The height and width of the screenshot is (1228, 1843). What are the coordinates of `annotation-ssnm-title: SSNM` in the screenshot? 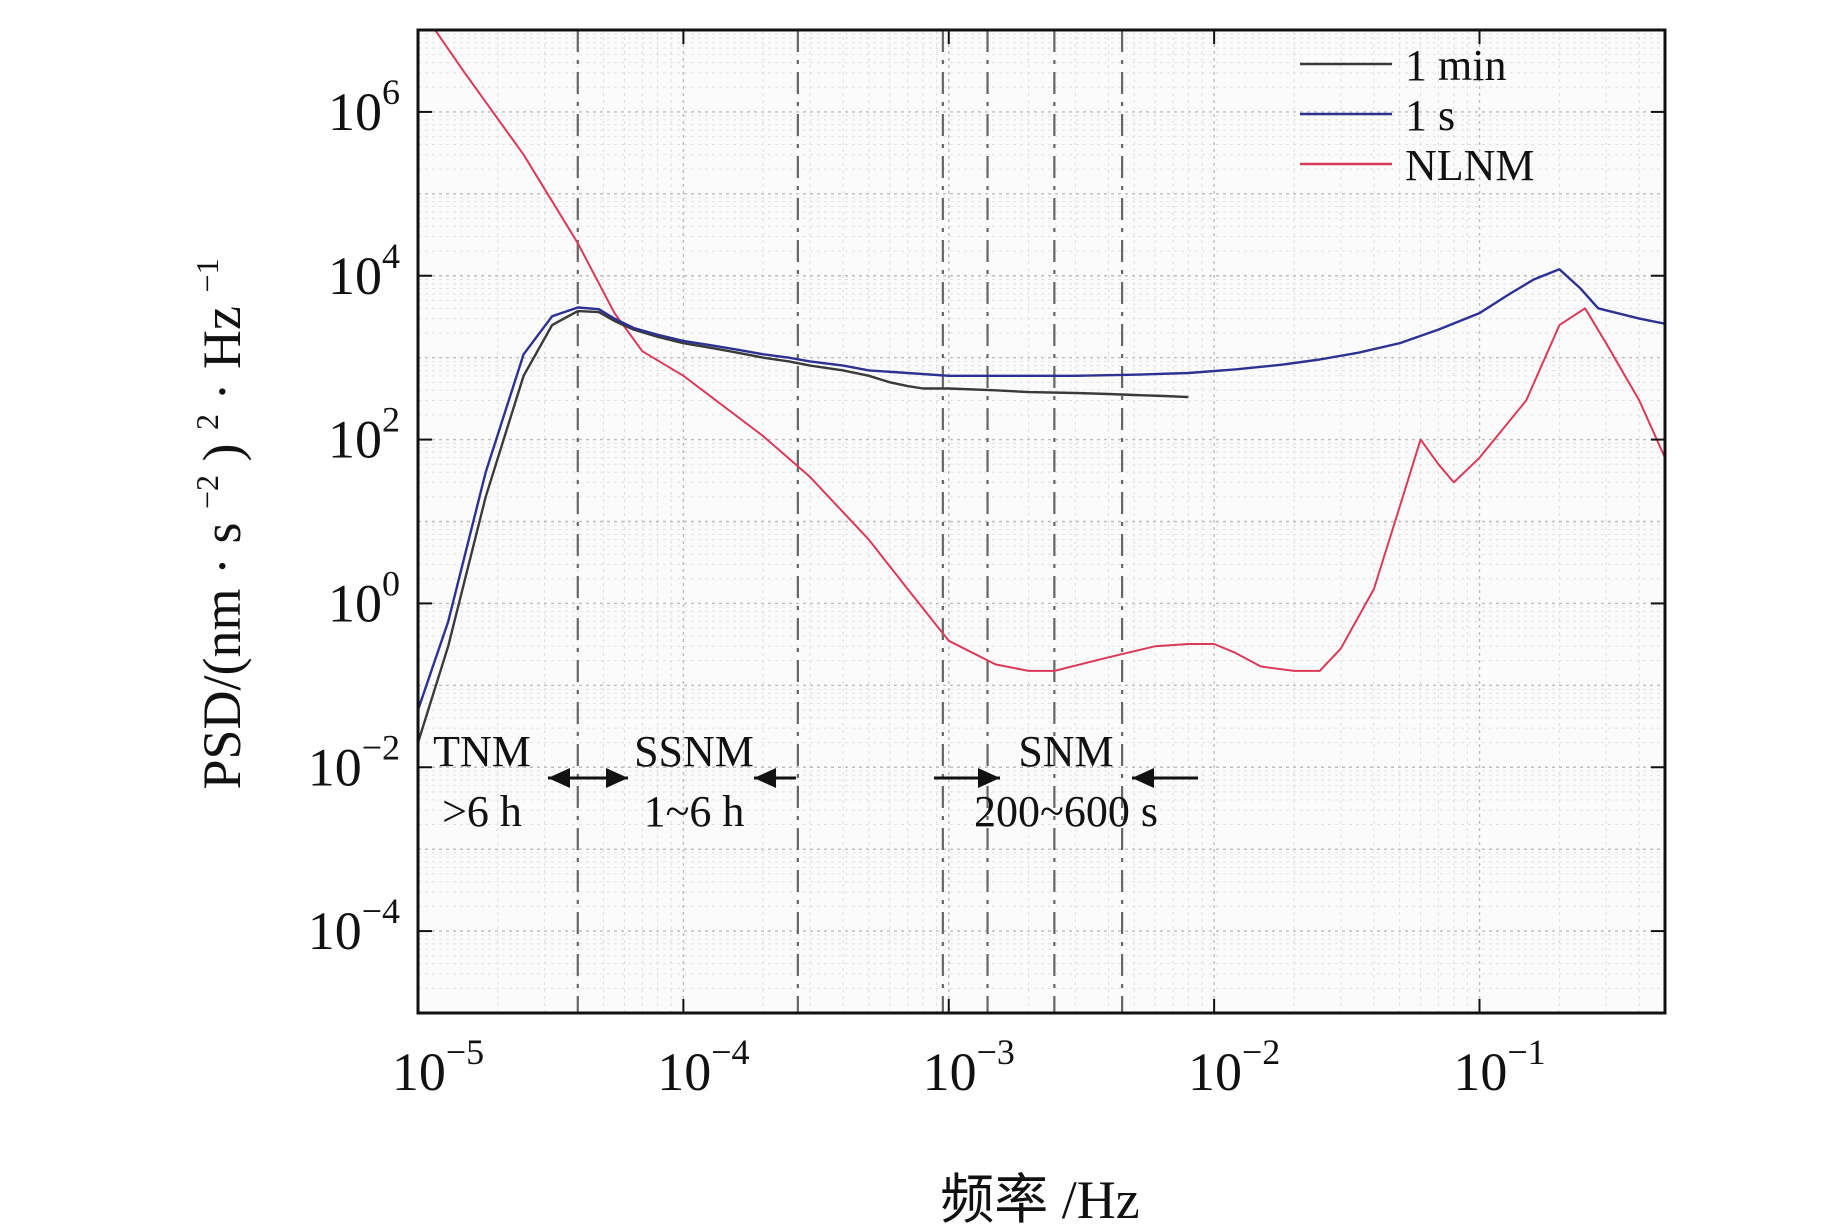 It's located at (694, 751).